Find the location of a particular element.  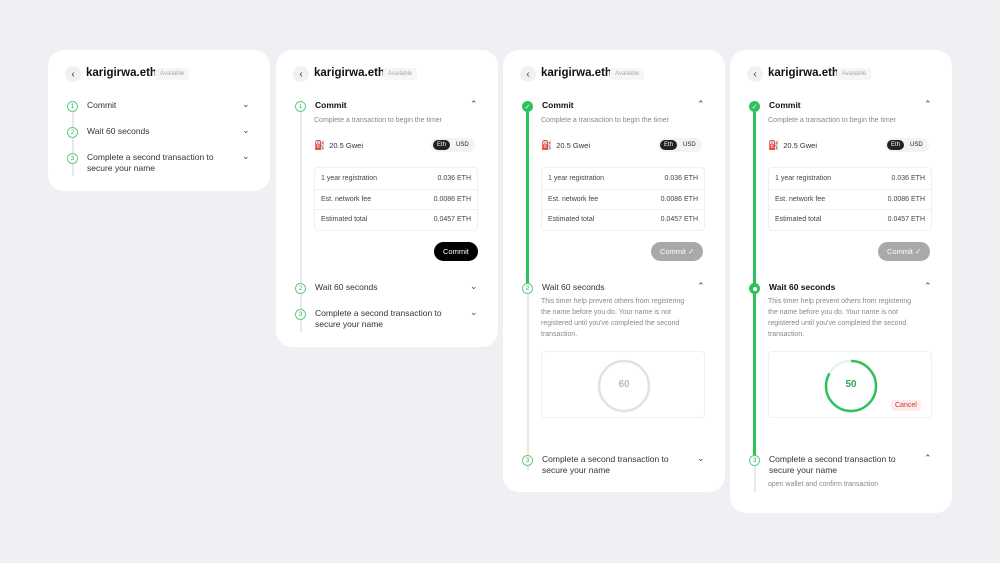

progress-track is located at coordinates (527, 198).